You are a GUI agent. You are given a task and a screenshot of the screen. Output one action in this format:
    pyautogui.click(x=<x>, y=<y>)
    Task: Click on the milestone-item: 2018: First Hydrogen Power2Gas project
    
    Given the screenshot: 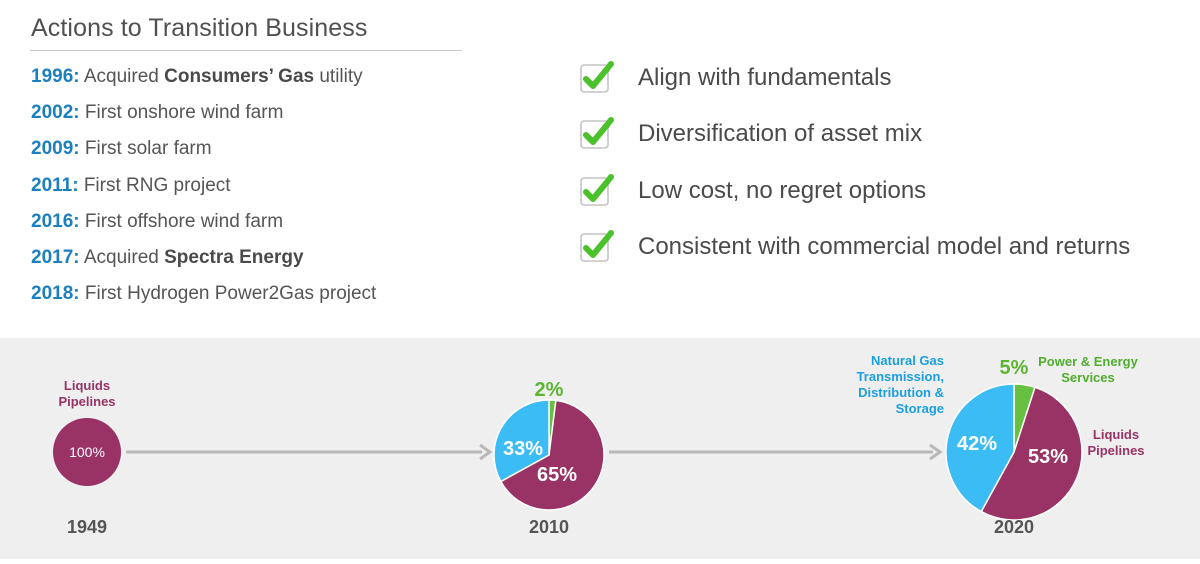 What is the action you would take?
    pyautogui.click(x=203, y=298)
    